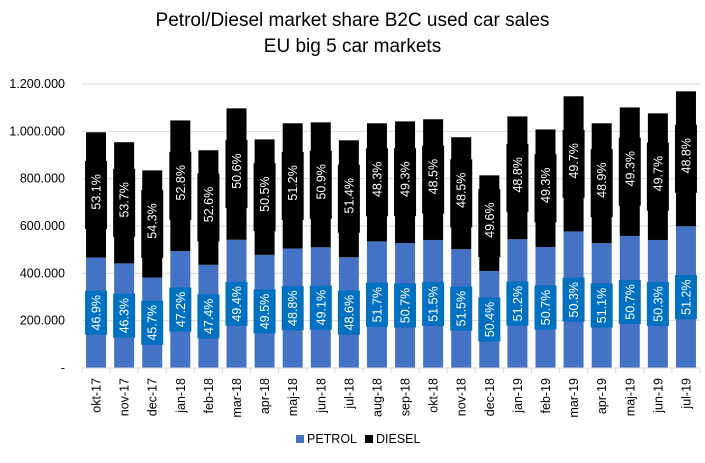  I want to click on diesel-share-label: 53.7%, so click(125, 199).